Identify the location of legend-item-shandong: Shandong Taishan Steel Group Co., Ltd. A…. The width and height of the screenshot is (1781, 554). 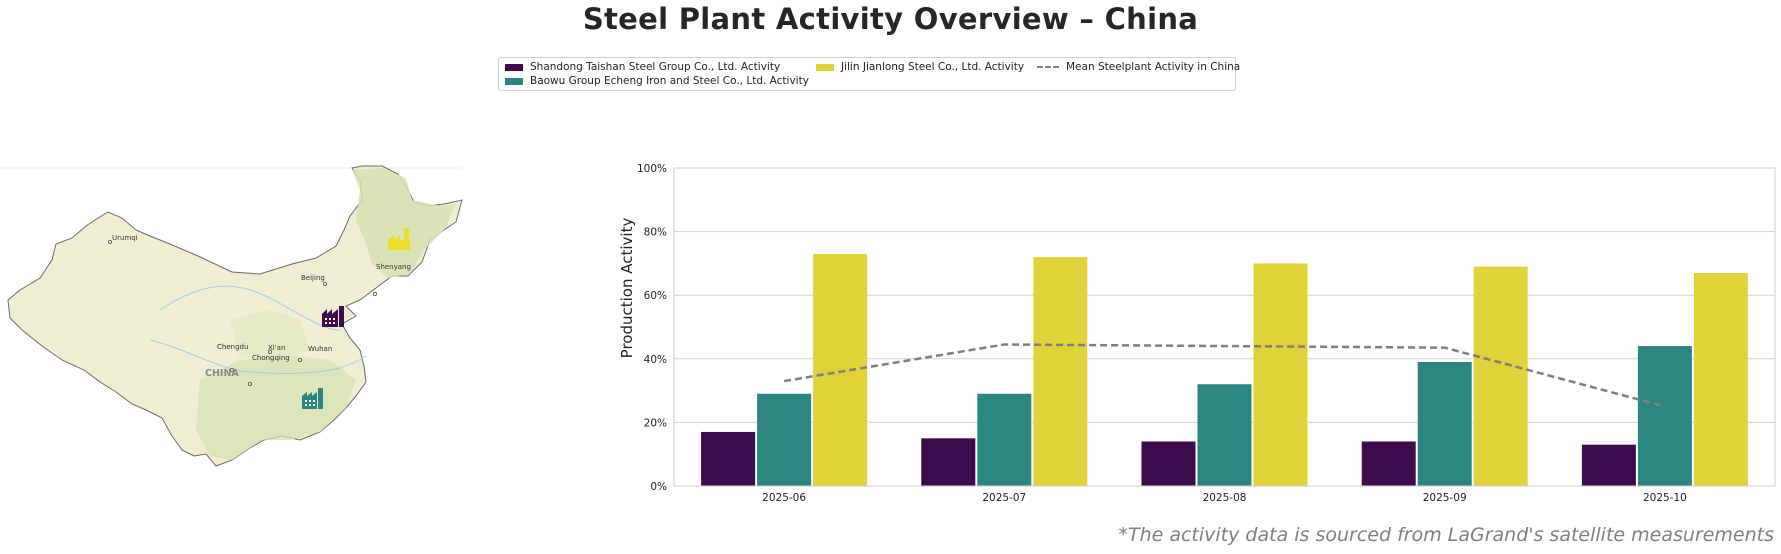
(642, 67).